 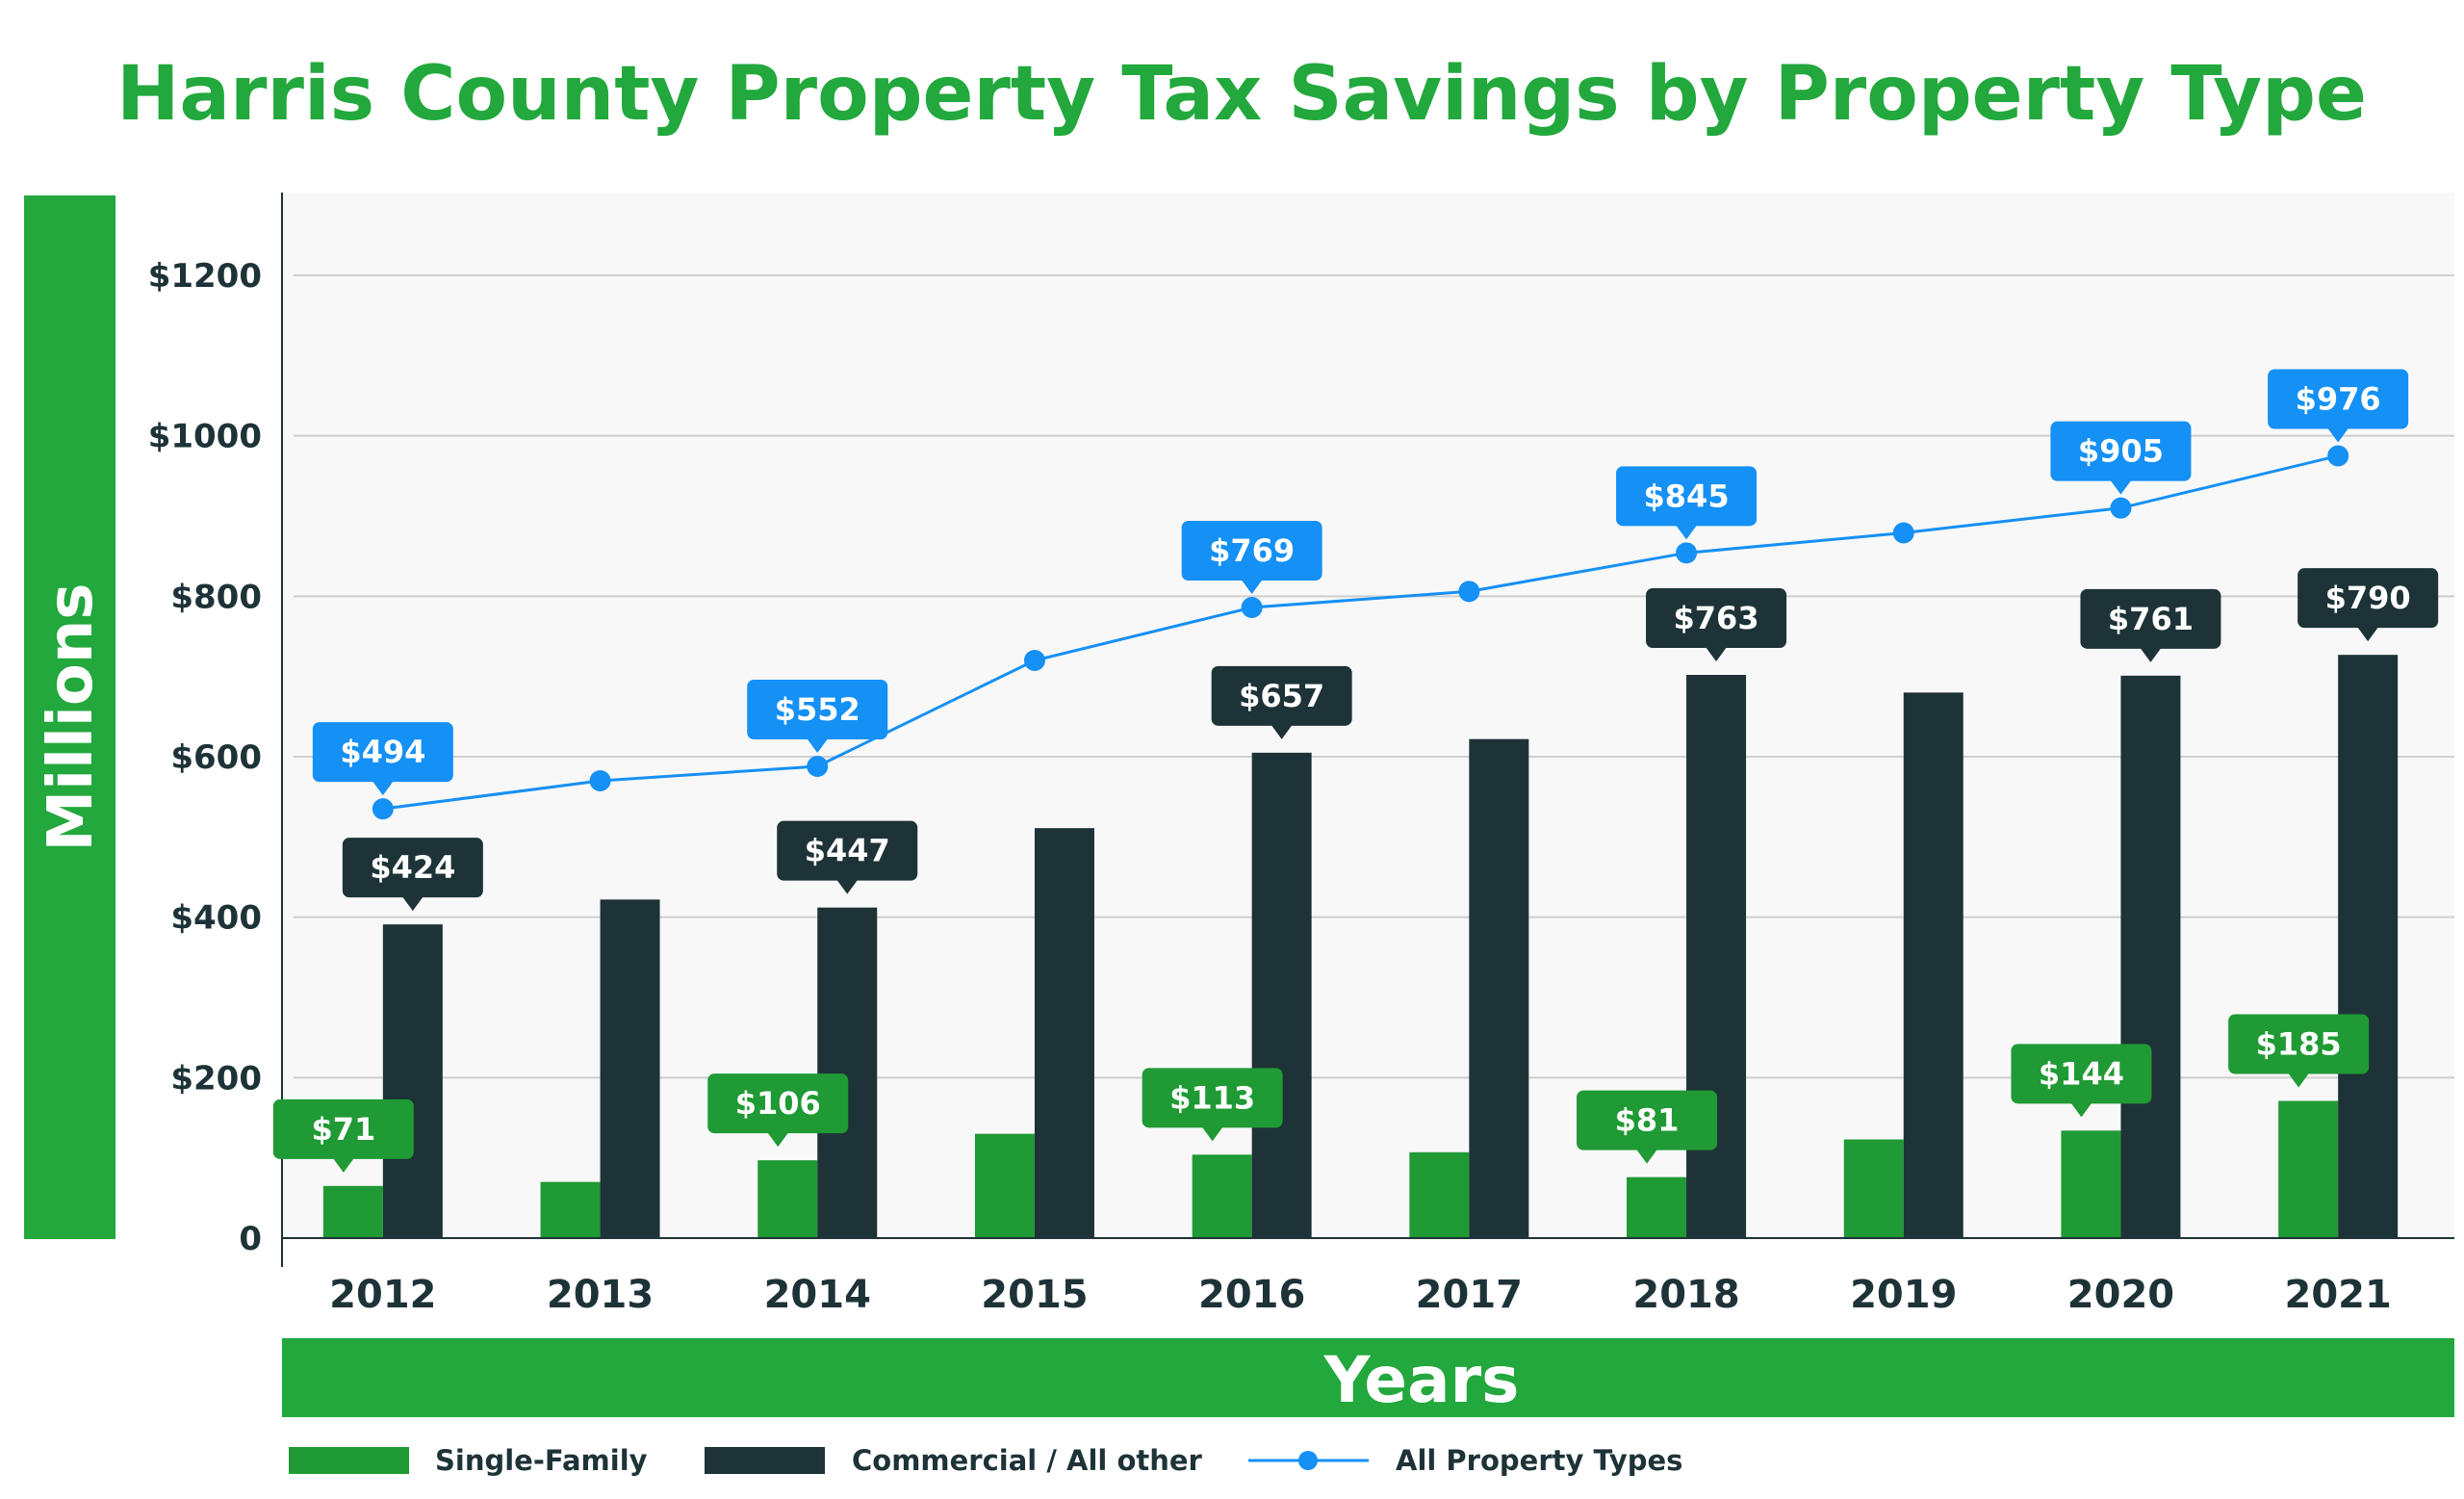 What do you see at coordinates (817, 1295) in the screenshot?
I see `x-tick-label: 2014` at bounding box center [817, 1295].